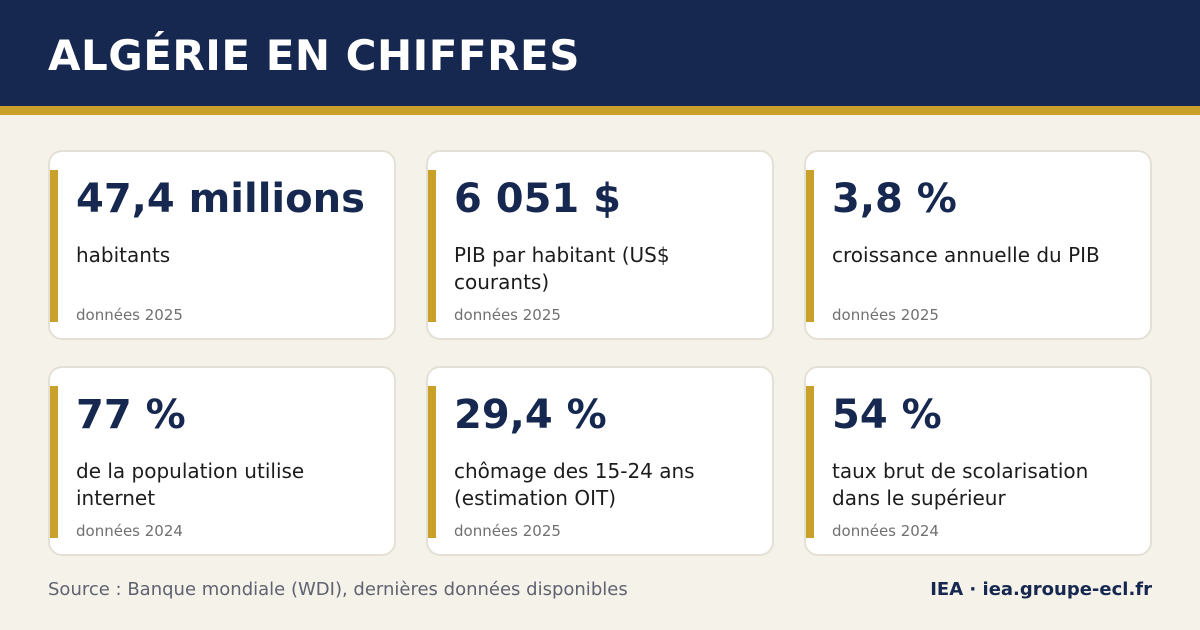  I want to click on stat-card-population: 47,4 millions habitants données 2025, so click(222, 245).